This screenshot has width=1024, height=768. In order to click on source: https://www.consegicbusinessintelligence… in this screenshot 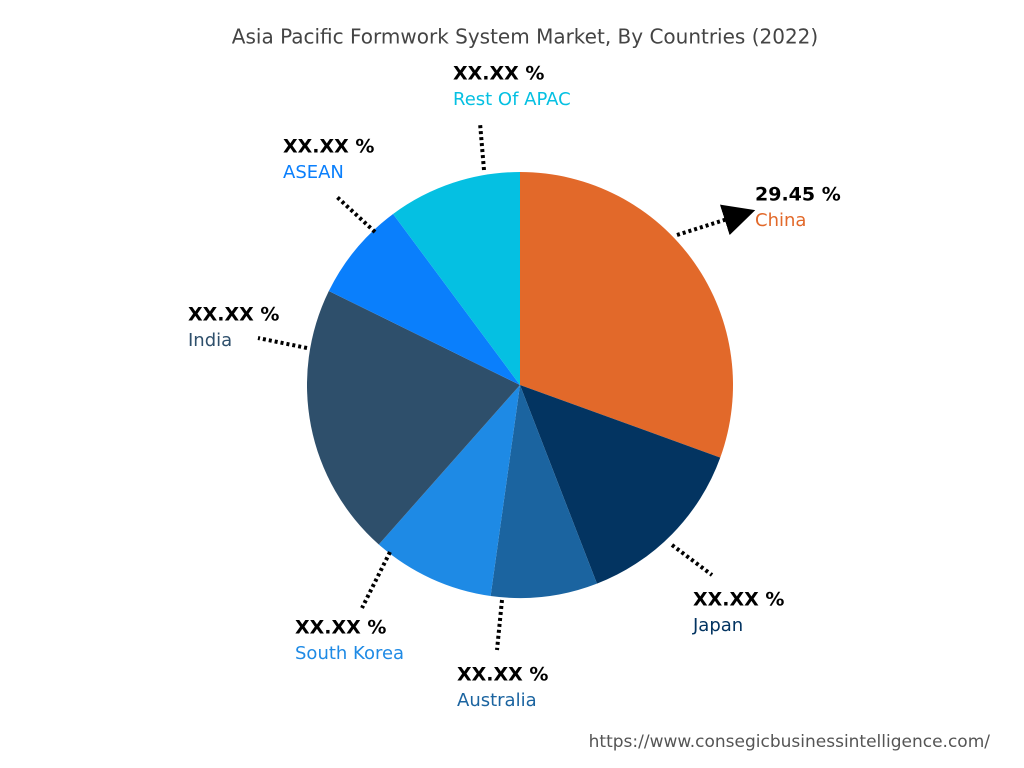, I will do `click(790, 742)`.